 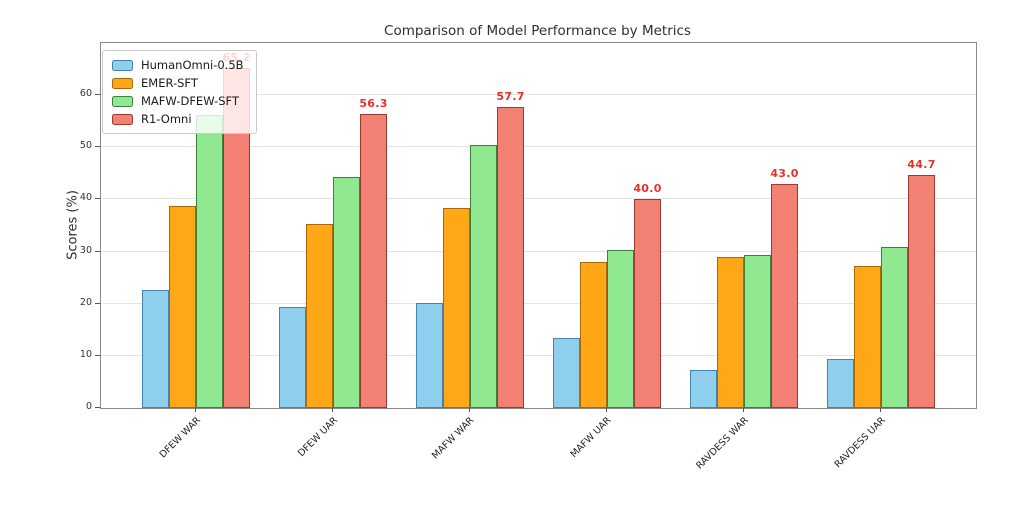 What do you see at coordinates (317, 437) in the screenshot?
I see `x-tick-label: DFEW UAR` at bounding box center [317, 437].